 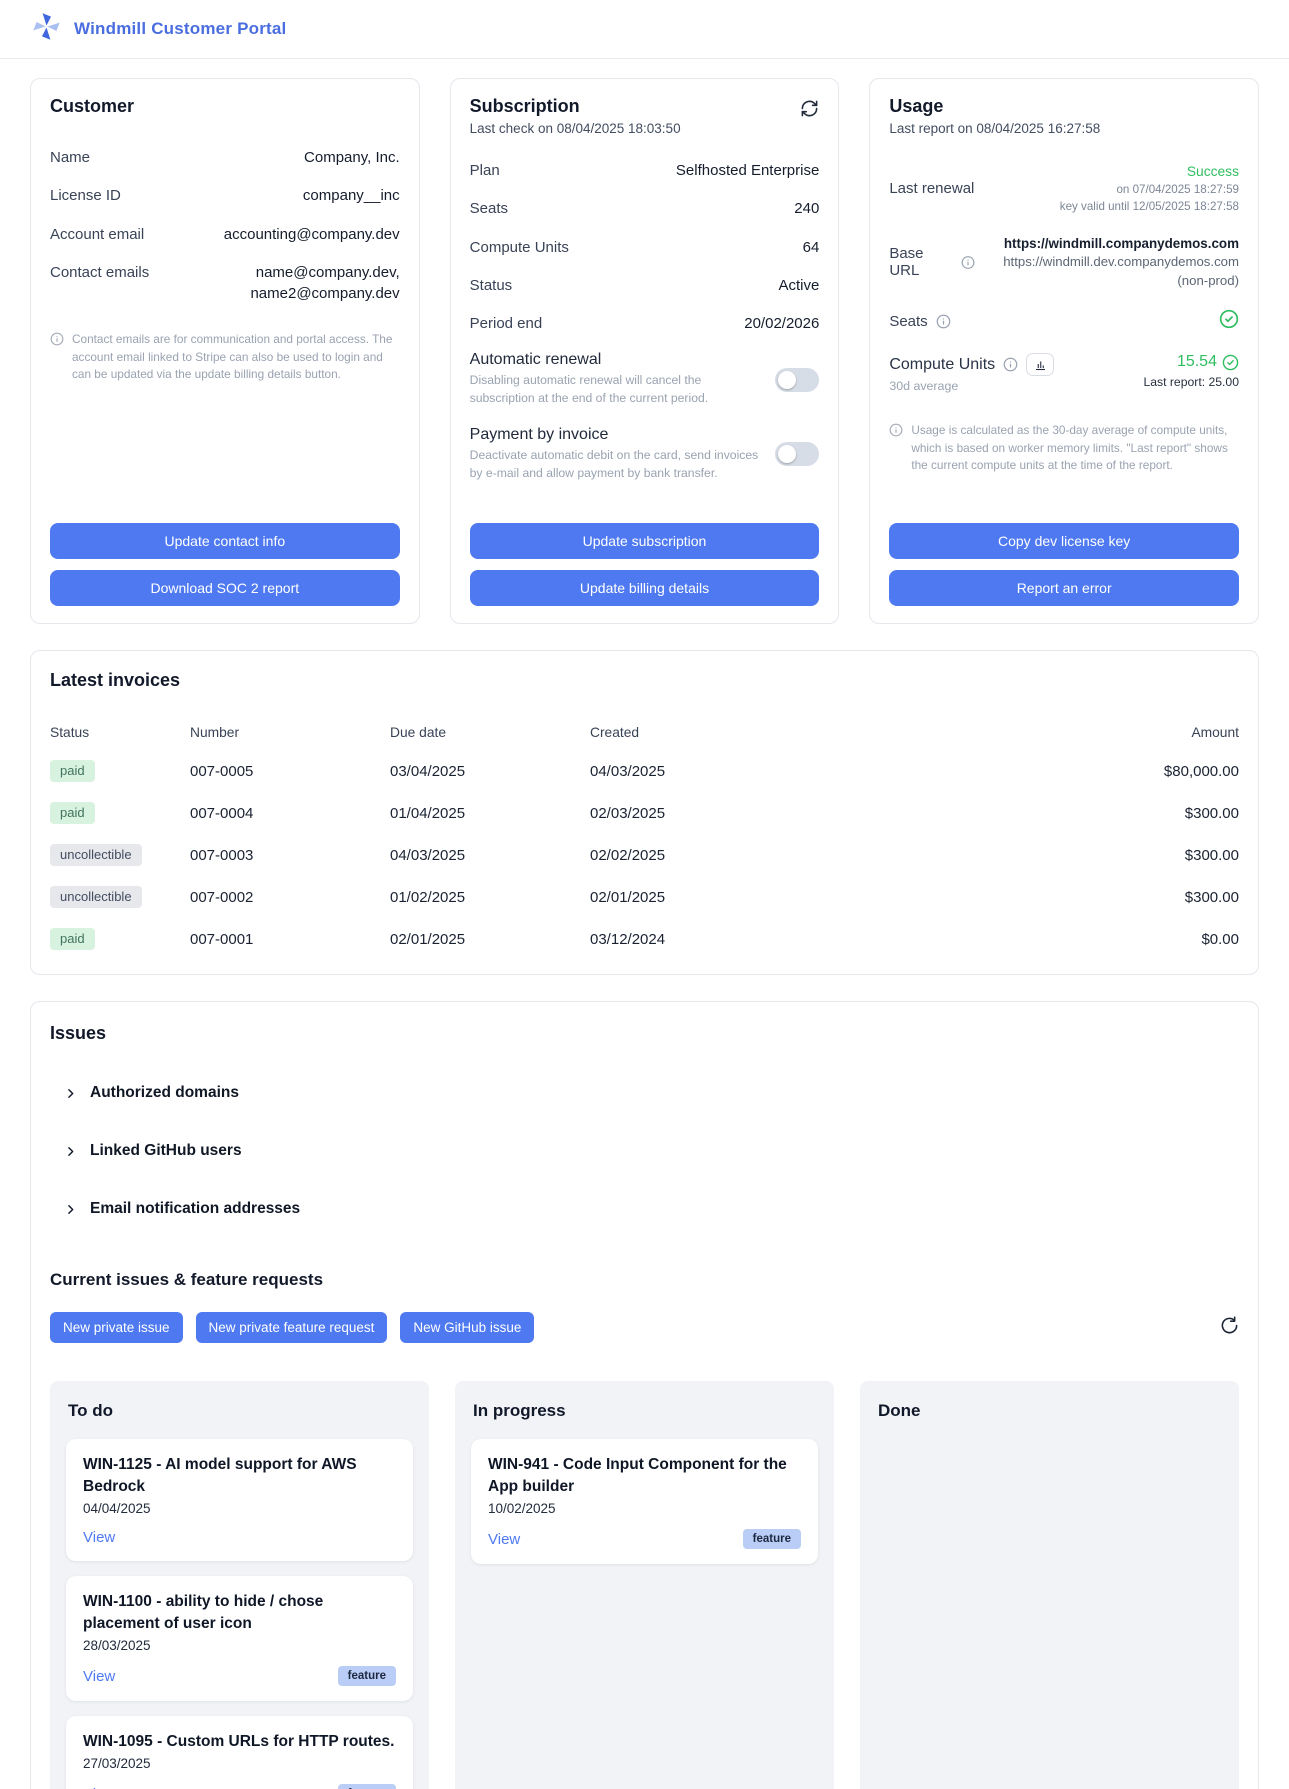 I want to click on plan-row: Plan Selfhosted Enterprise, so click(x=644, y=170).